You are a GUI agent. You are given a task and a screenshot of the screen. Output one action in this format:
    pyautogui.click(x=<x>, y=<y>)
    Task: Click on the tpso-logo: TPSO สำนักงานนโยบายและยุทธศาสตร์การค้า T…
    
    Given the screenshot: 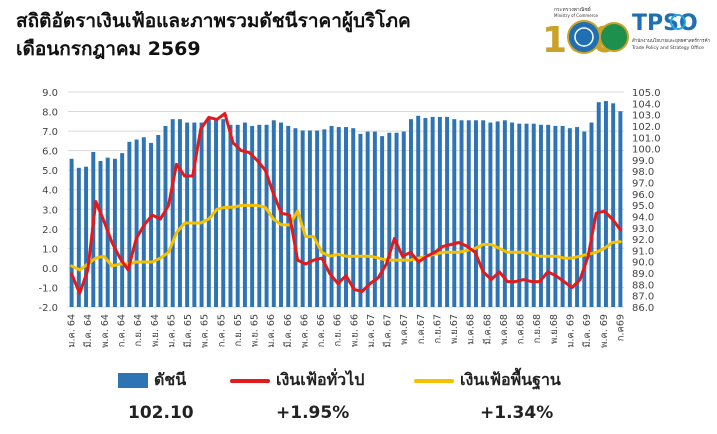 What is the action you would take?
    pyautogui.click(x=671, y=31)
    